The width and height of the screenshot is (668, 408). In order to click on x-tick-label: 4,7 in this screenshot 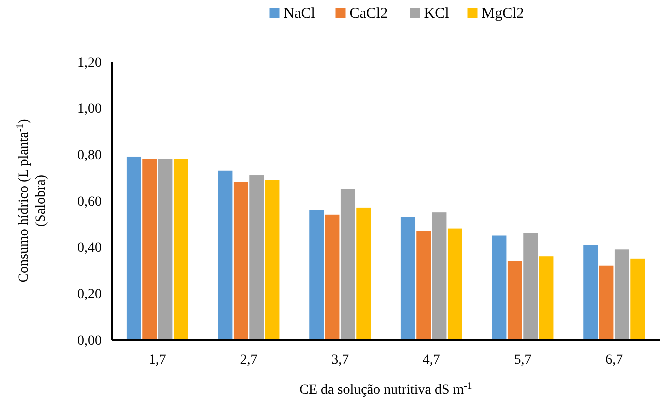, I will do `click(431, 360)`.